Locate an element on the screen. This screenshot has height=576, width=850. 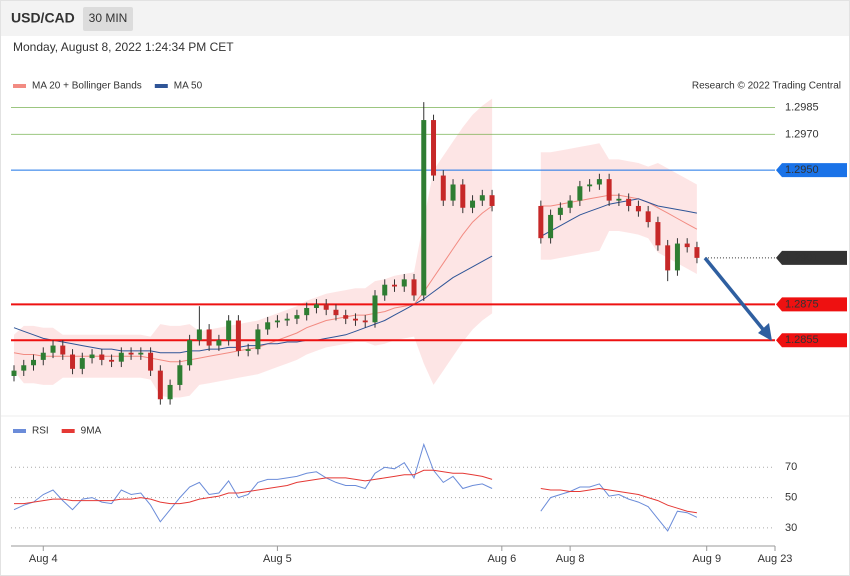
legend-label: 9MA is located at coordinates (91, 431).